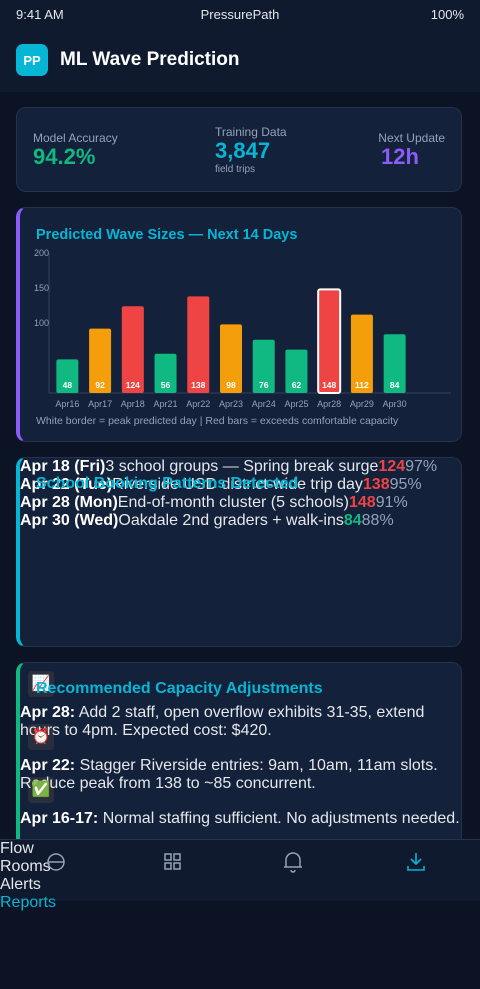  I want to click on recommend-icon: ⏰, so click(41, 737).